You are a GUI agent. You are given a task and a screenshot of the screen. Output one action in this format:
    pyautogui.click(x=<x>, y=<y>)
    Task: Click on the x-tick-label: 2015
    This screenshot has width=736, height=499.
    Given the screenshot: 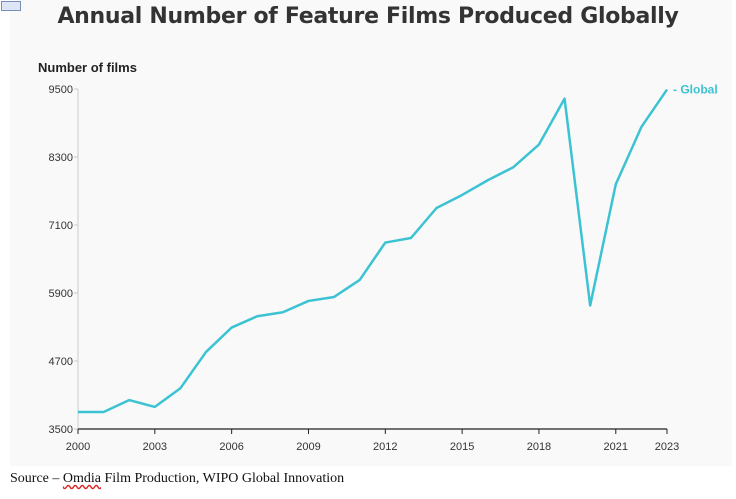 What is the action you would take?
    pyautogui.click(x=462, y=447)
    